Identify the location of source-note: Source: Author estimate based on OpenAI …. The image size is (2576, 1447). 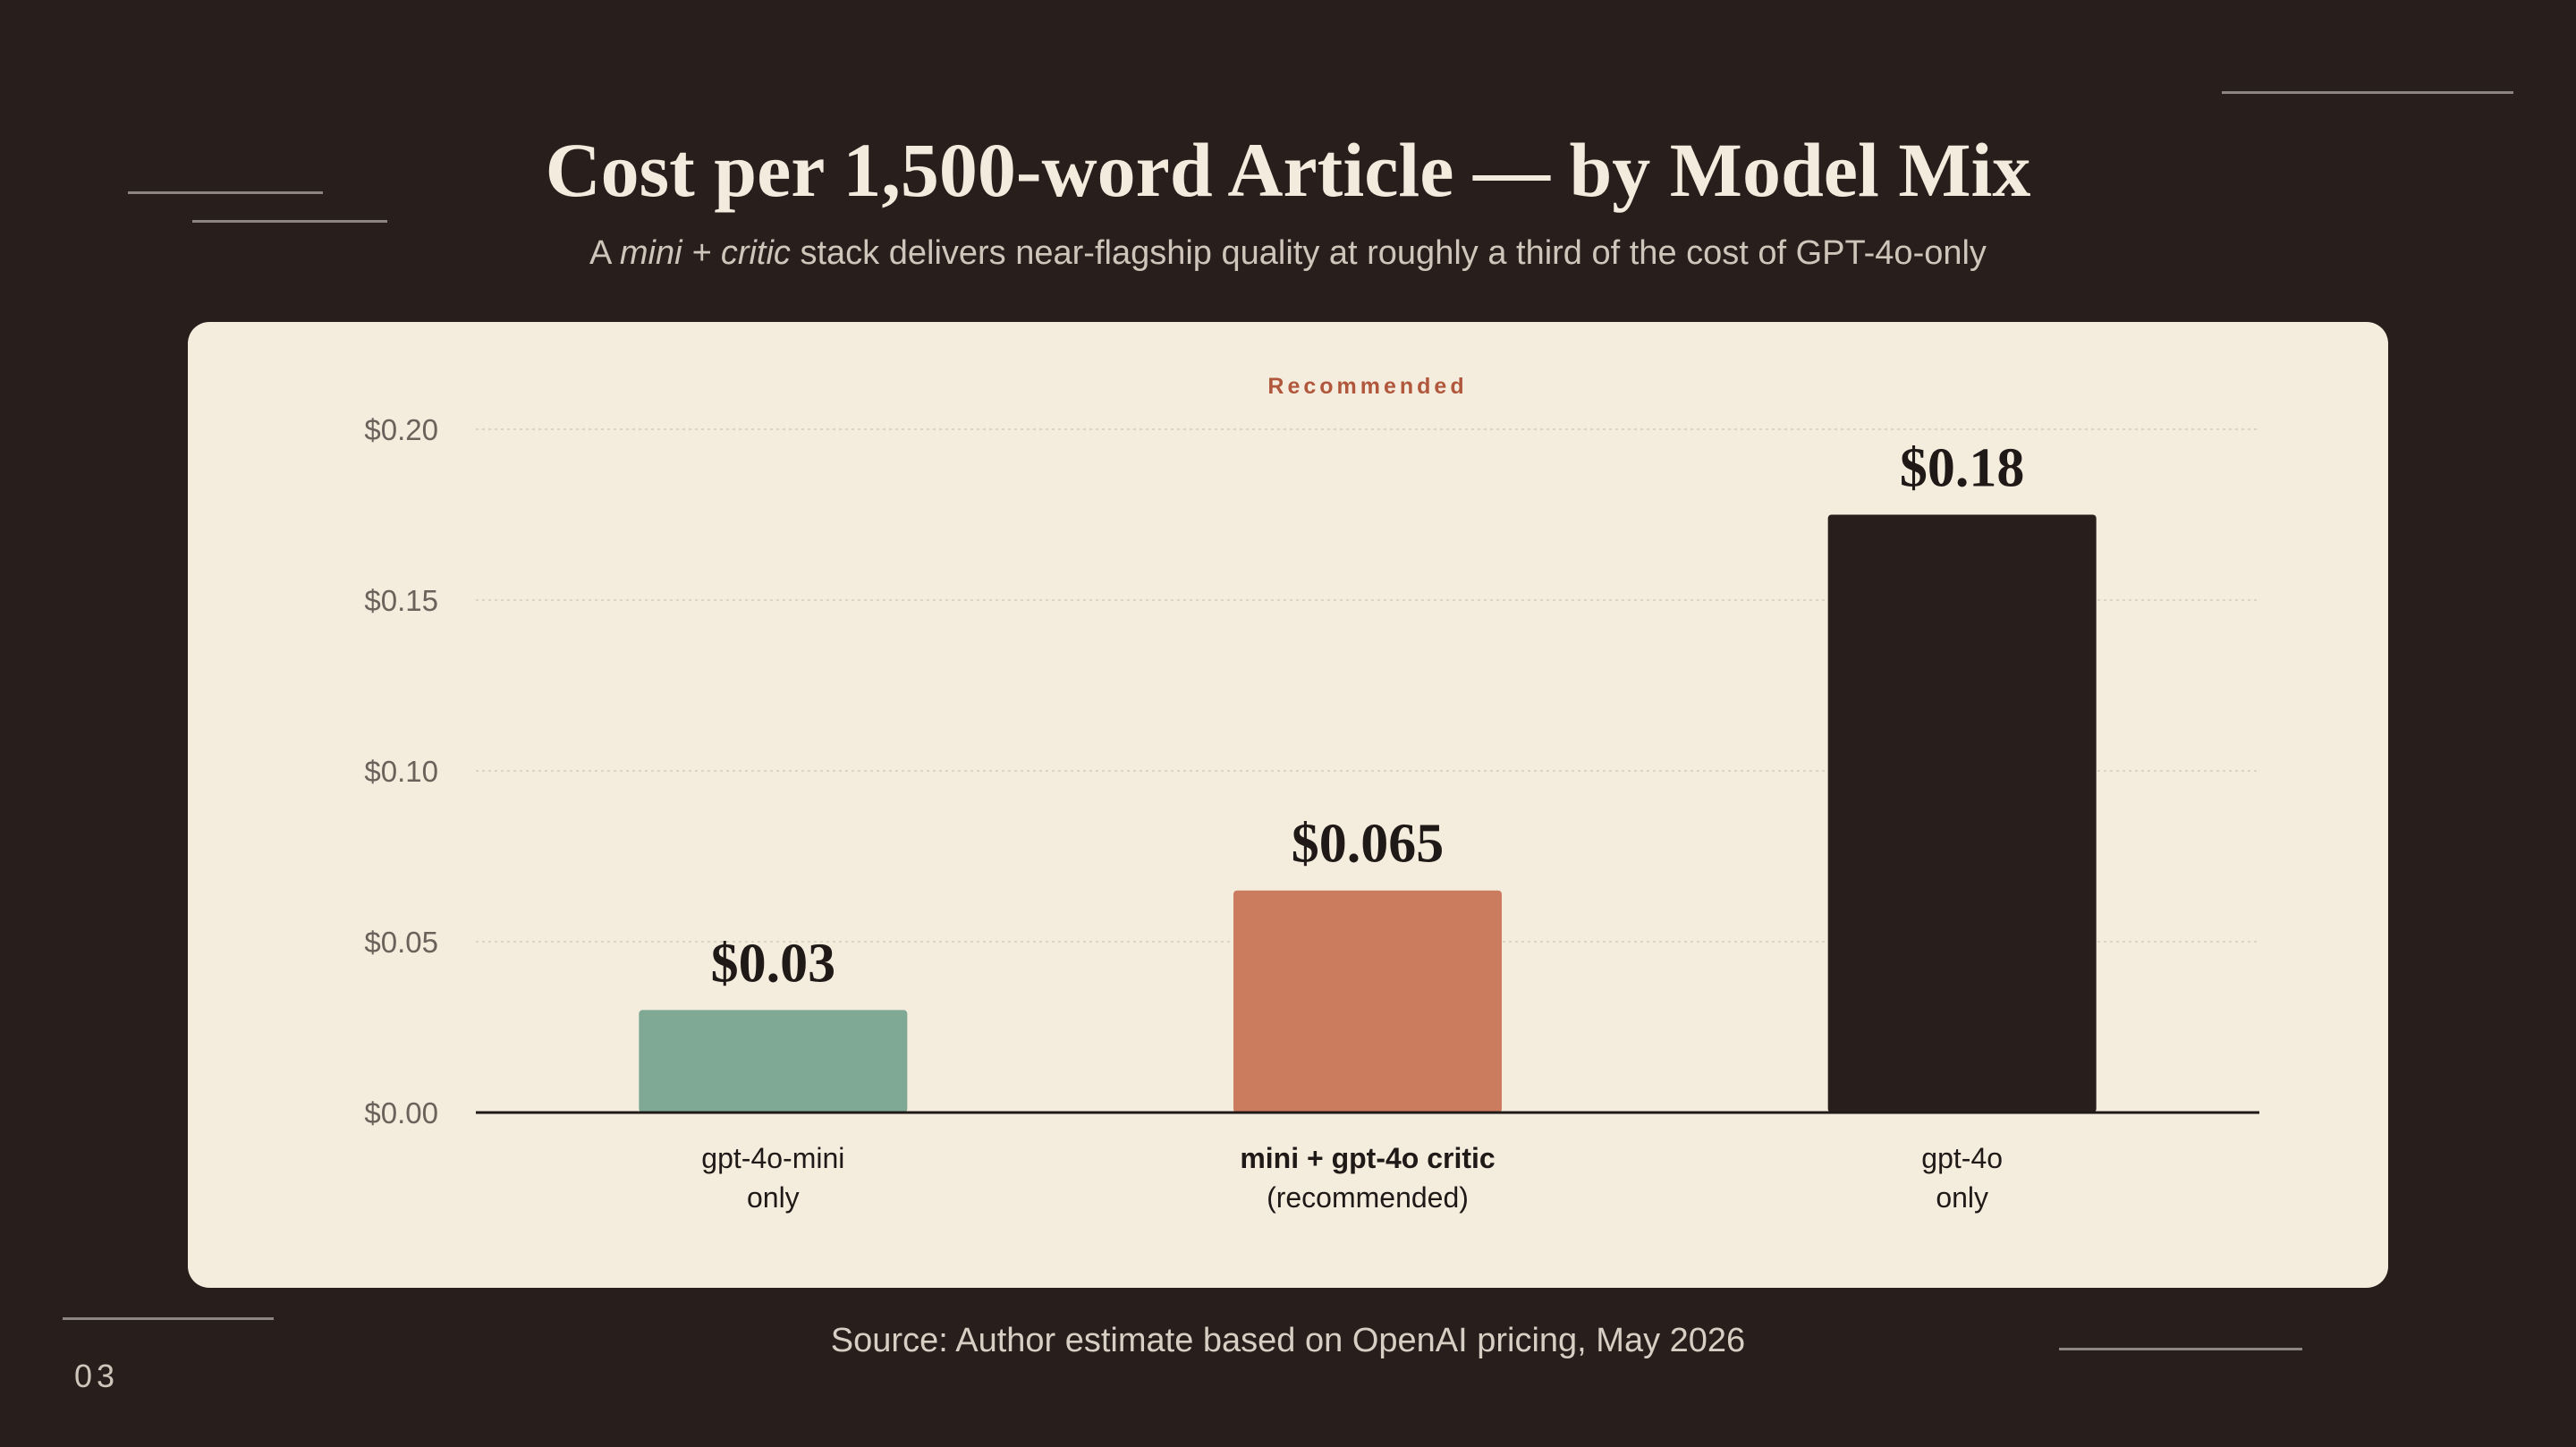
(1288, 1340).